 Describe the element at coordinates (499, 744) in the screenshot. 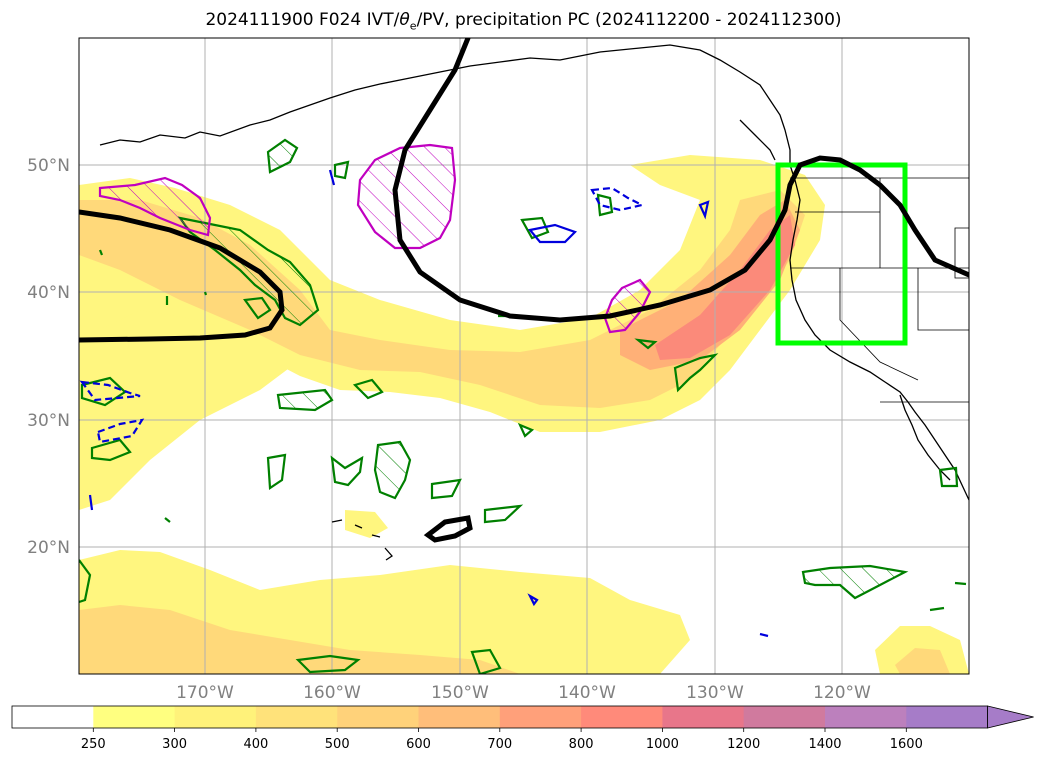

I see `colorbar-tick-label: 700` at that location.